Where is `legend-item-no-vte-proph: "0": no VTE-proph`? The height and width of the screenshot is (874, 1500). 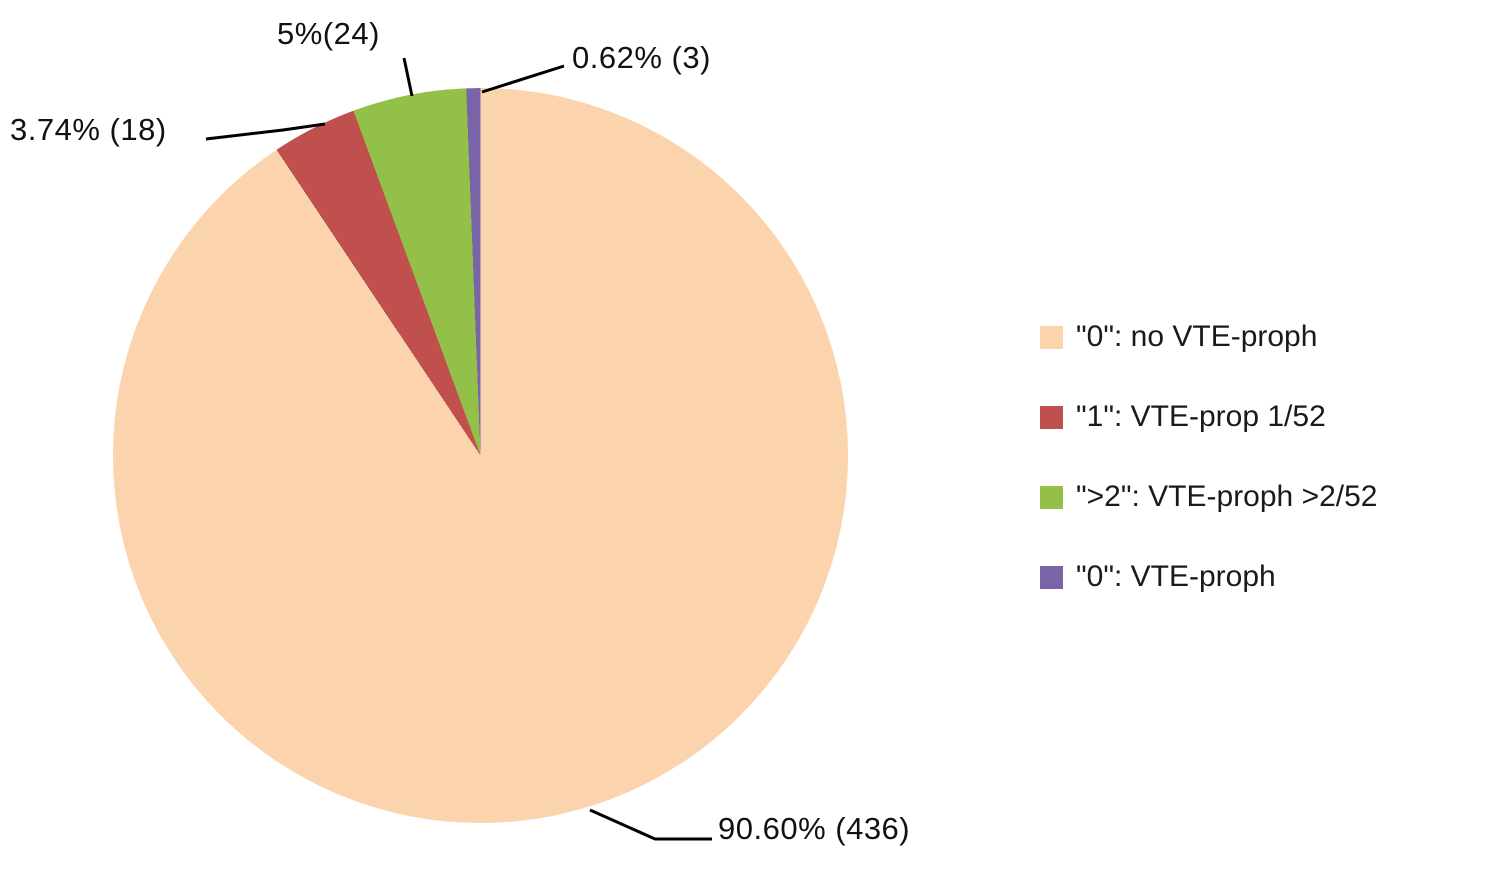
legend-item-no-vte-proph: "0": no VTE-proph is located at coordinates (1208, 337).